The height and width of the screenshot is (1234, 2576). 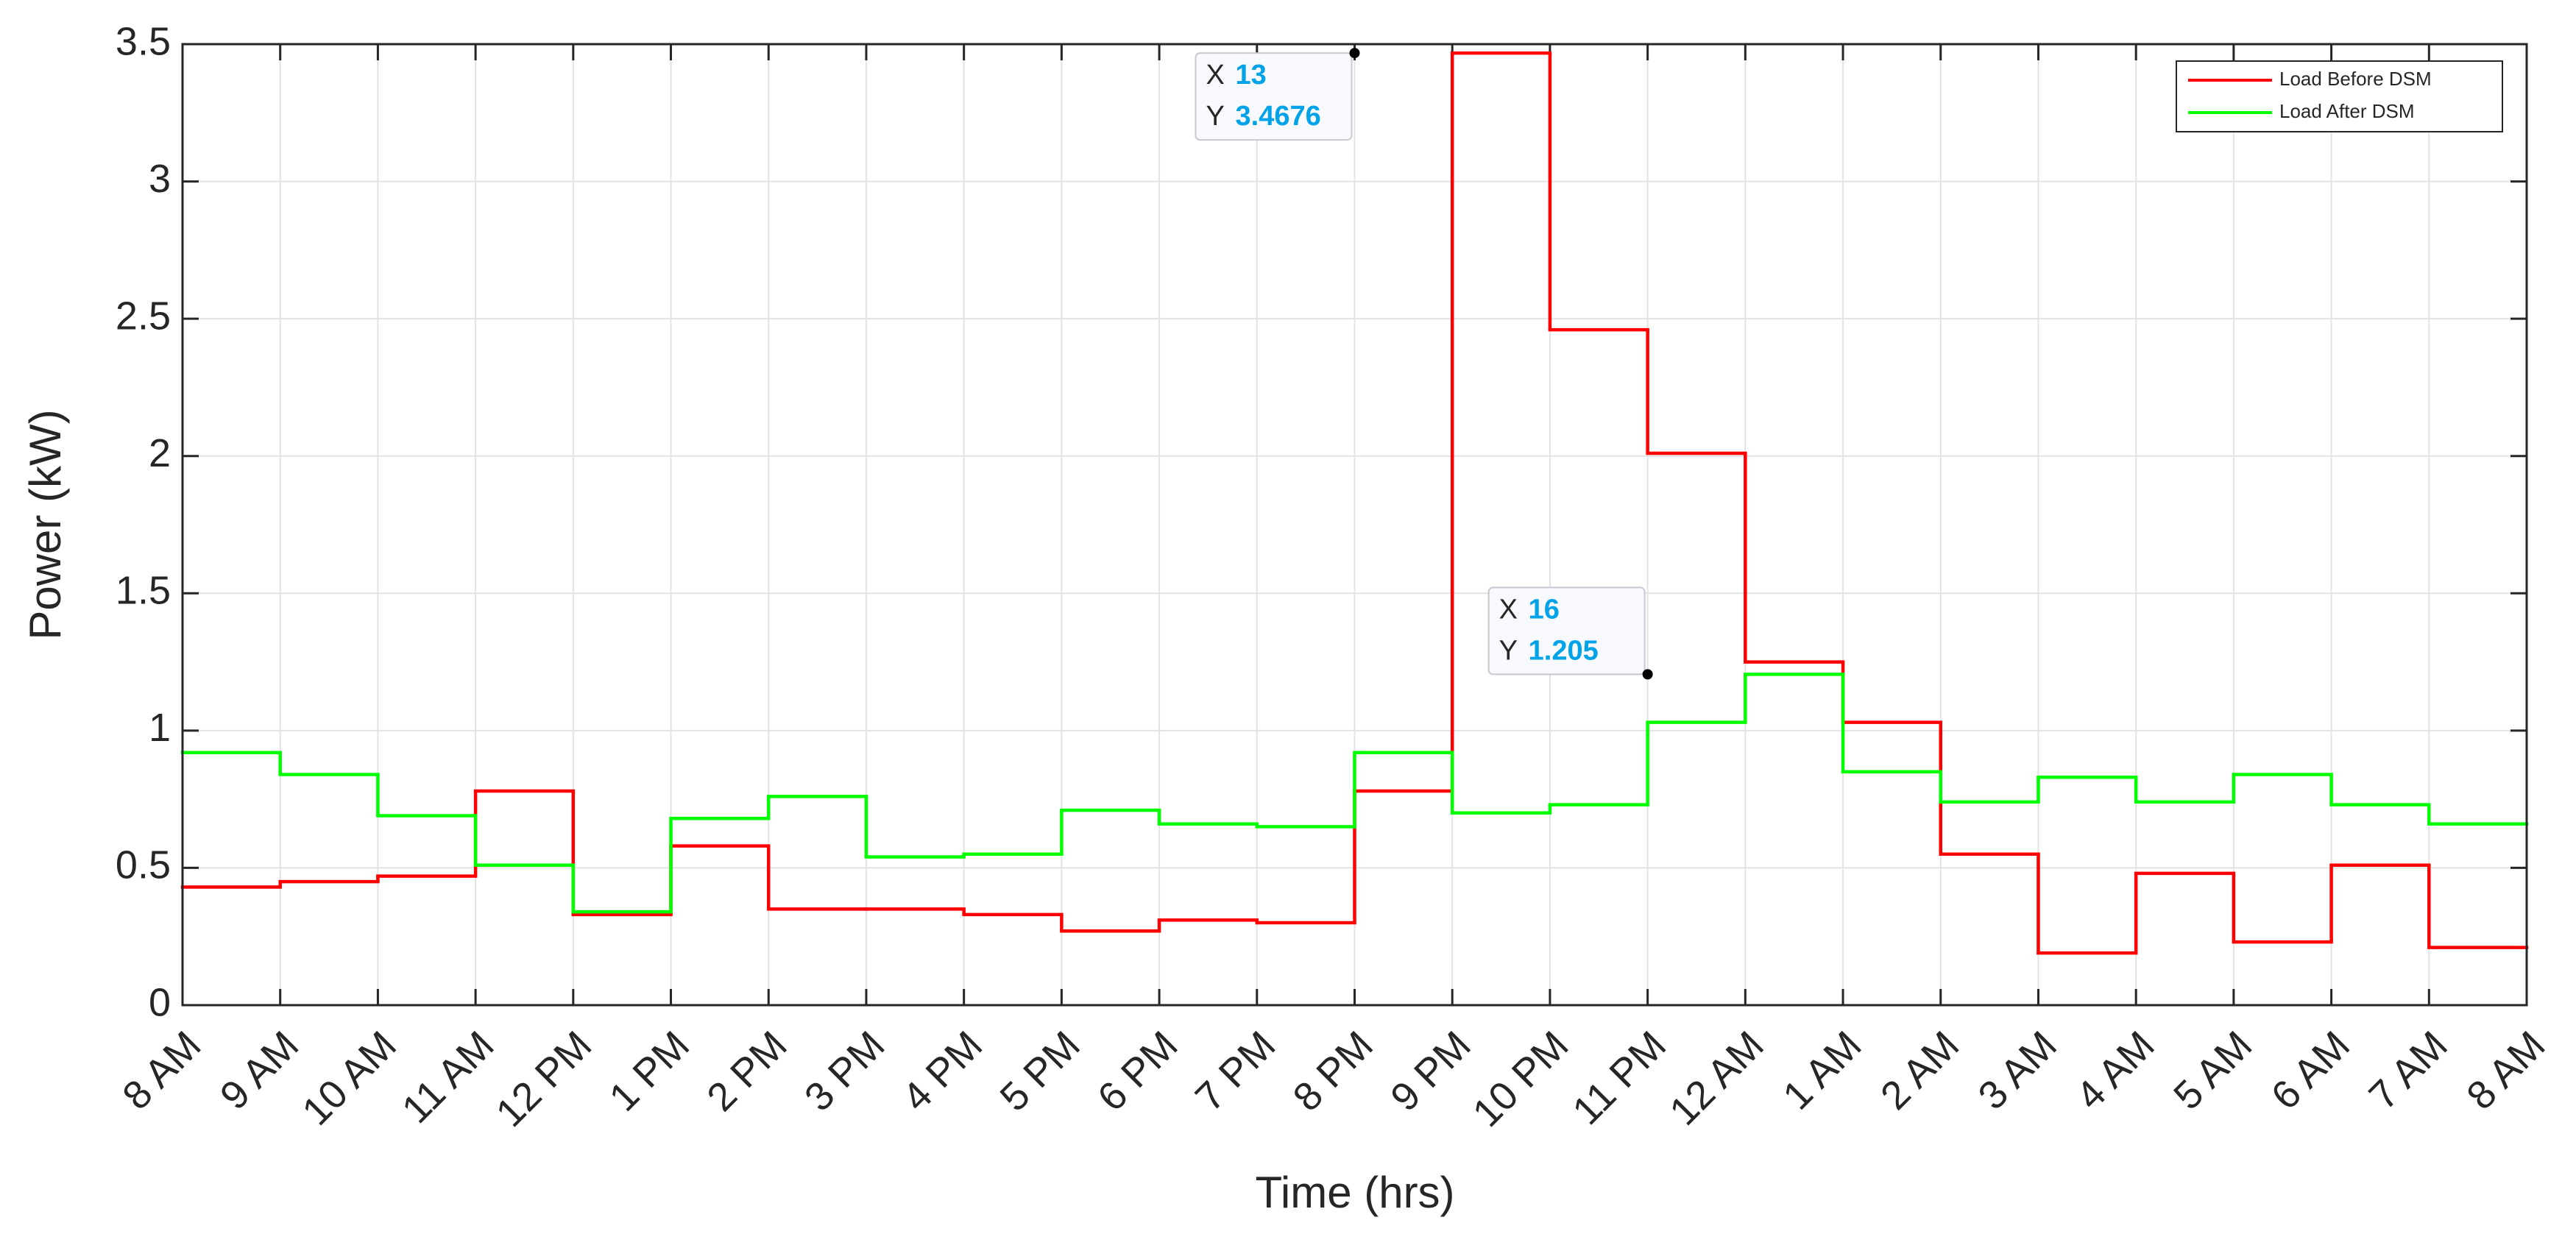 What do you see at coordinates (845, 1071) in the screenshot?
I see `x-tick-label: 3 PM` at bounding box center [845, 1071].